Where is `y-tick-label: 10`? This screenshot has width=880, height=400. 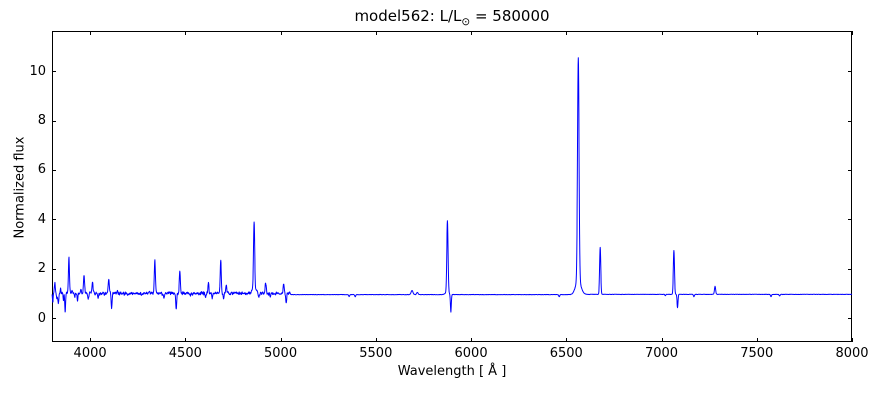
y-tick-label: 10 is located at coordinates (37, 71).